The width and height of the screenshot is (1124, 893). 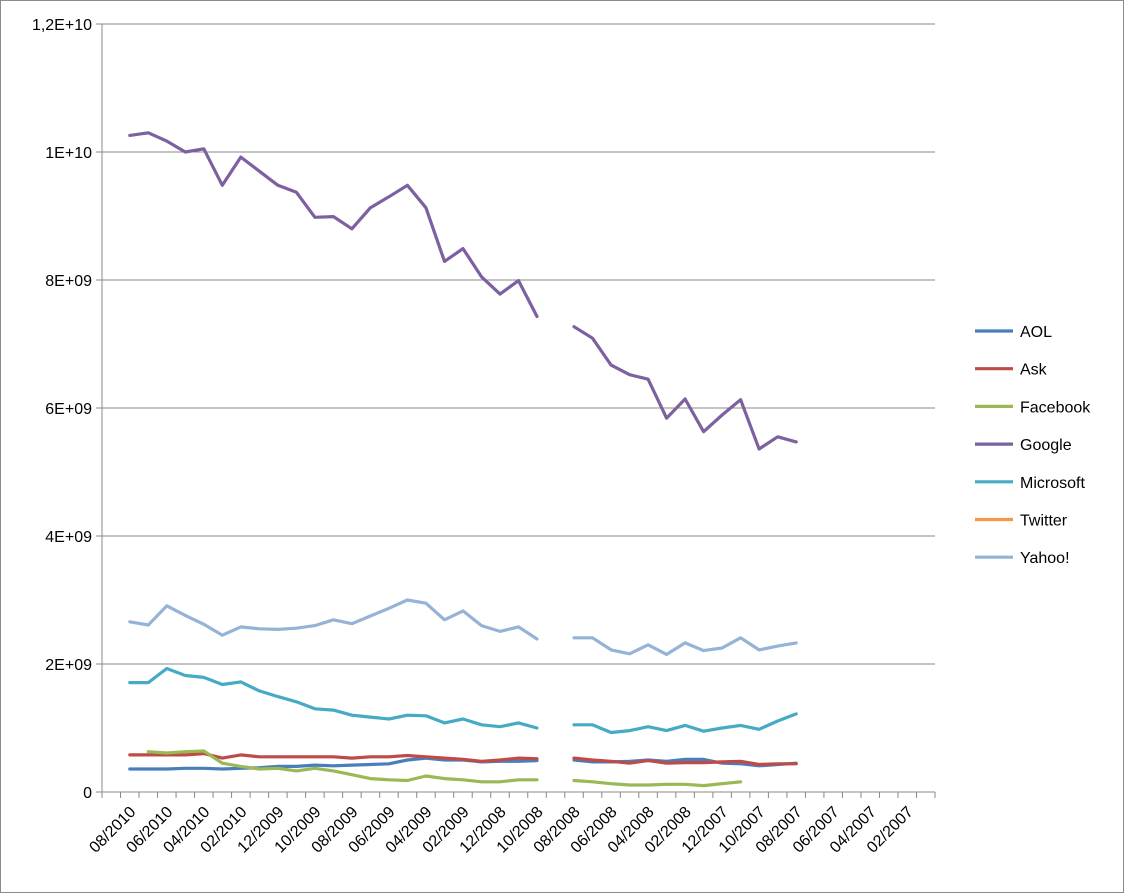 What do you see at coordinates (68, 153) in the screenshot?
I see `y-tick-label: 1E+10` at bounding box center [68, 153].